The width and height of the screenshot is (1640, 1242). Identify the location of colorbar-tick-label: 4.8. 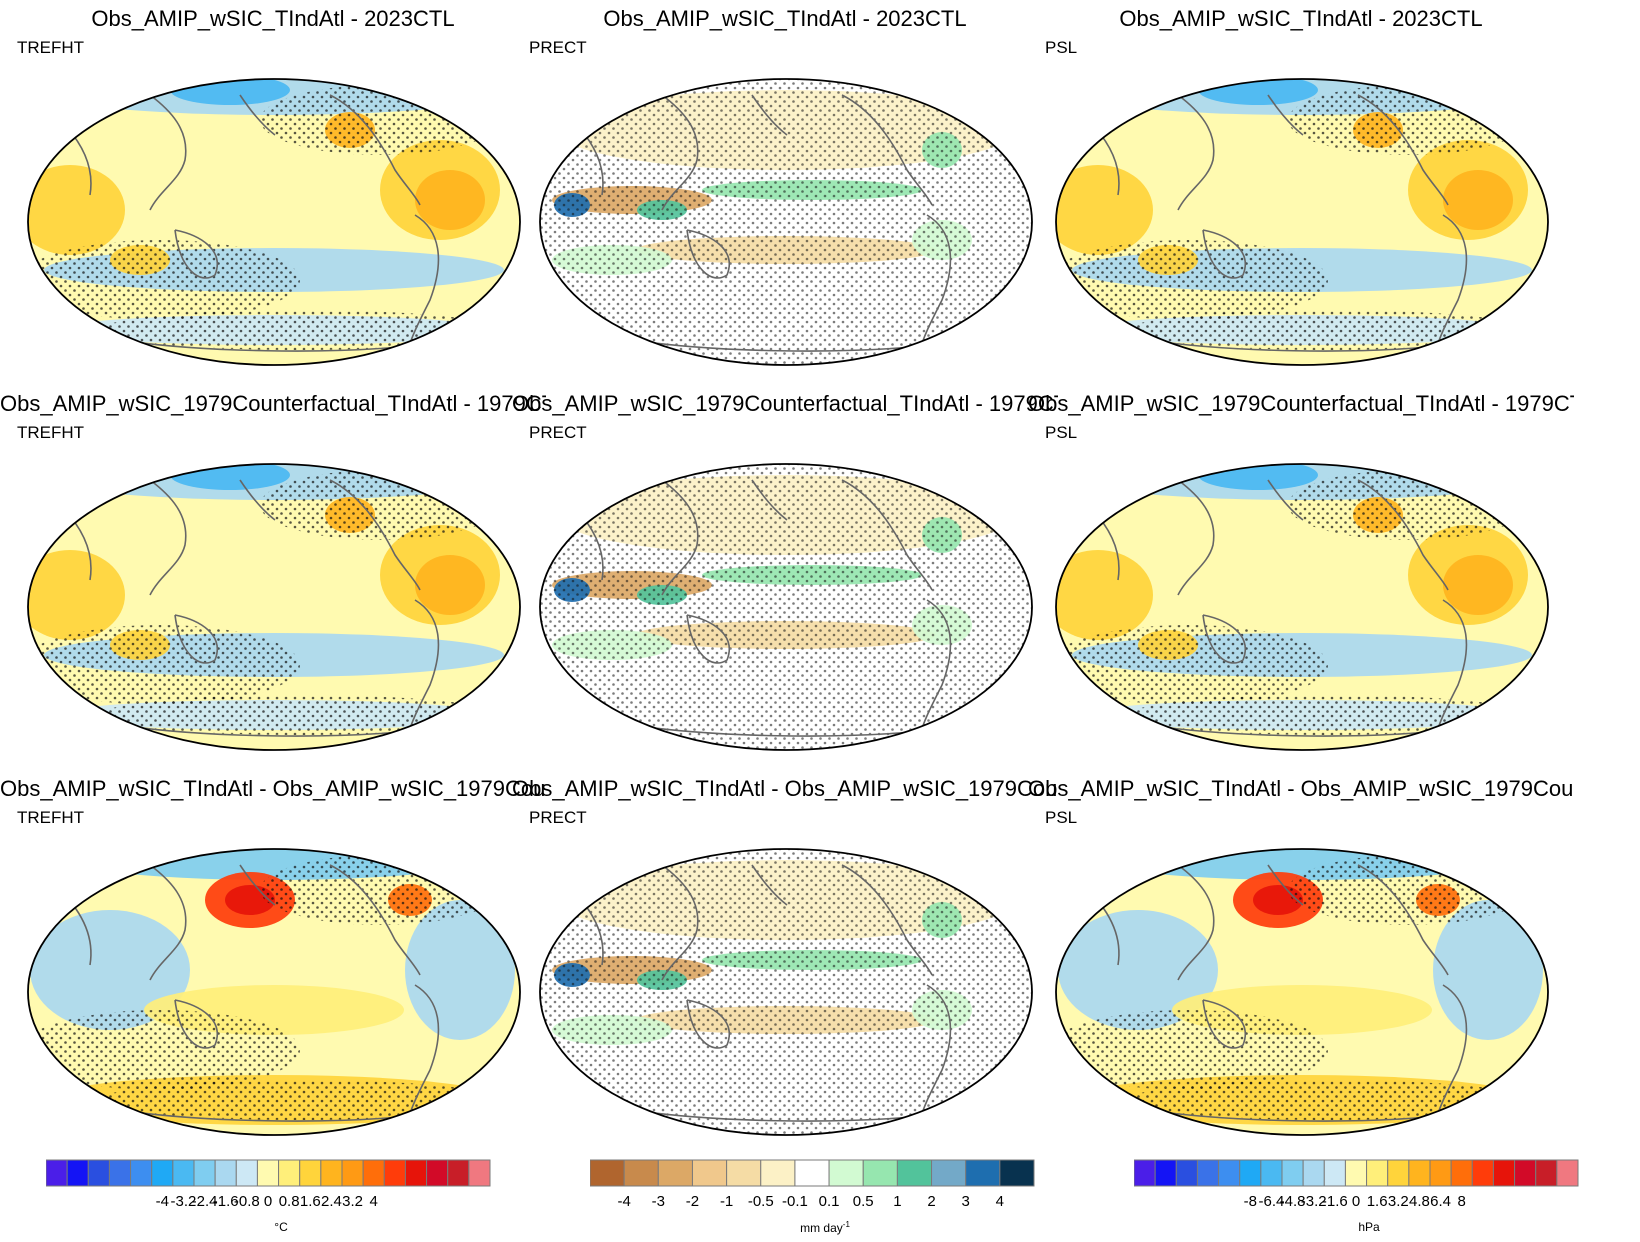
(1419, 1201).